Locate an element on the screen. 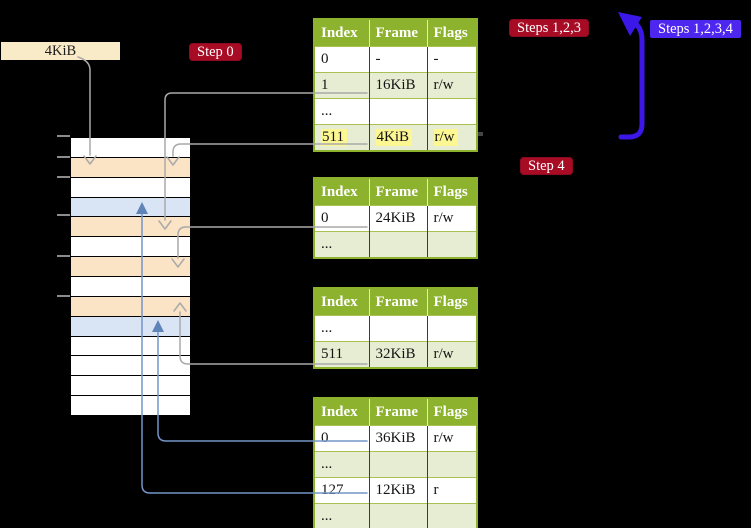 This screenshot has width=751, height=528. table-row: 511 4KiB r/w is located at coordinates (395, 137).